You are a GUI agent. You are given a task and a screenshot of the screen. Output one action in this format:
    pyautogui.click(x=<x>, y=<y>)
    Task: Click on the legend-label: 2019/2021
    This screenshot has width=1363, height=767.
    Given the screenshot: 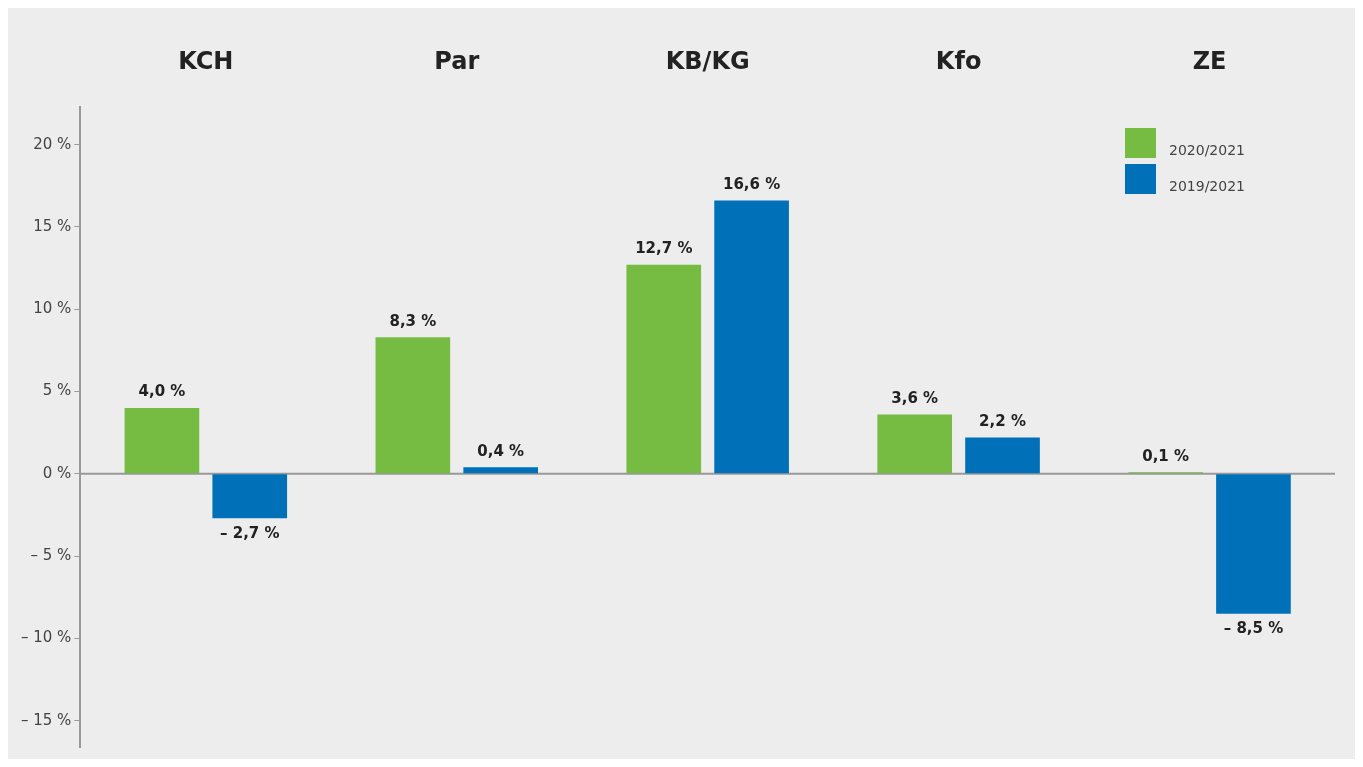 What is the action you would take?
    pyautogui.click(x=1207, y=186)
    